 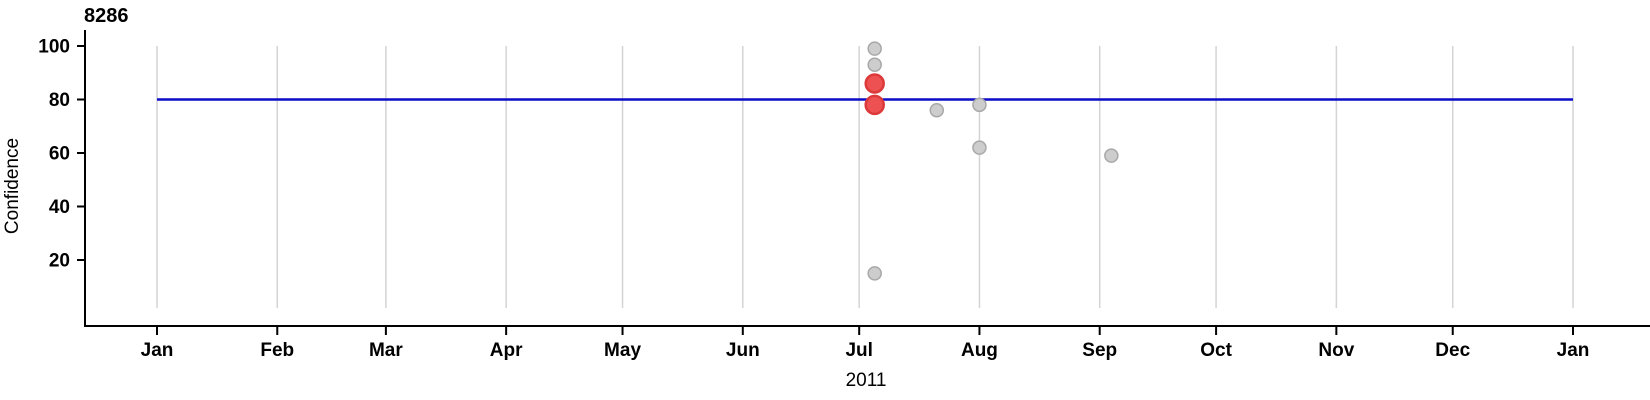 I want to click on data-points, so click(x=991, y=161).